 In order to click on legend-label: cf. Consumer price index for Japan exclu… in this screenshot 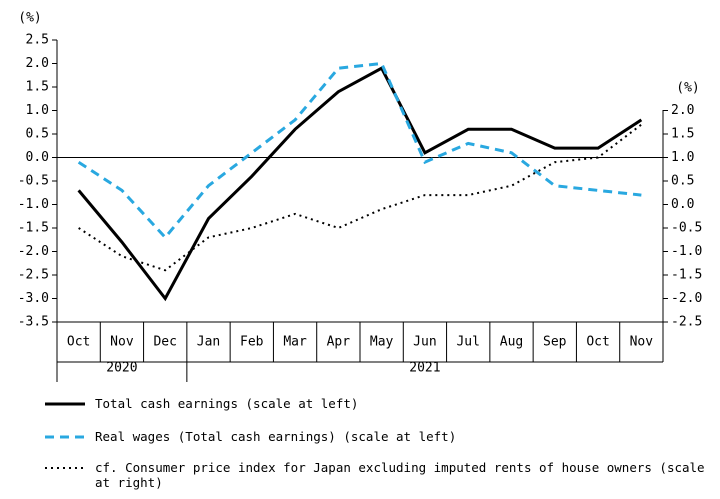, I will do `click(400, 475)`.